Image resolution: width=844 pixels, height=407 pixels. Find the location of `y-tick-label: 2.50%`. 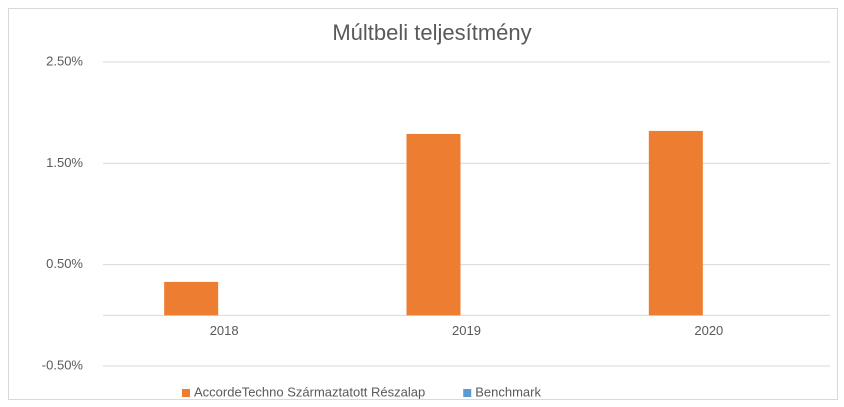

y-tick-label: 2.50% is located at coordinates (64, 60).